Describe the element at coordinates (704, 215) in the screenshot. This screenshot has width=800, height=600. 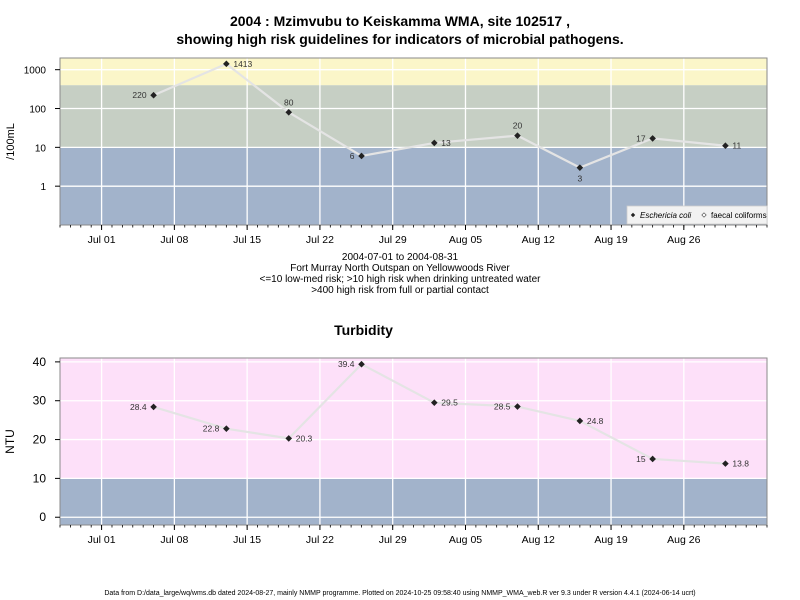
I see `legend-marker-open` at that location.